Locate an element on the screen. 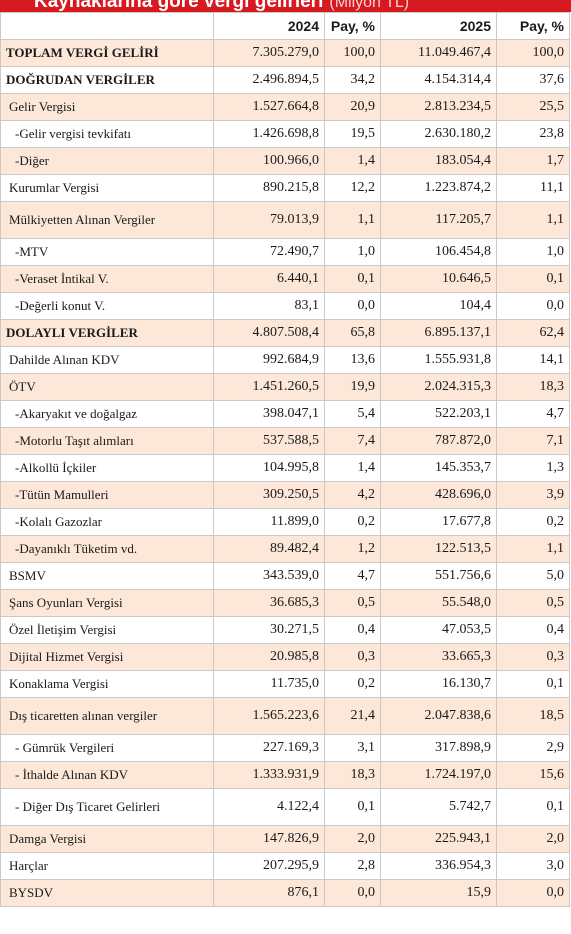 This screenshot has width=571, height=934. share-2025: 18,3 is located at coordinates (533, 387).